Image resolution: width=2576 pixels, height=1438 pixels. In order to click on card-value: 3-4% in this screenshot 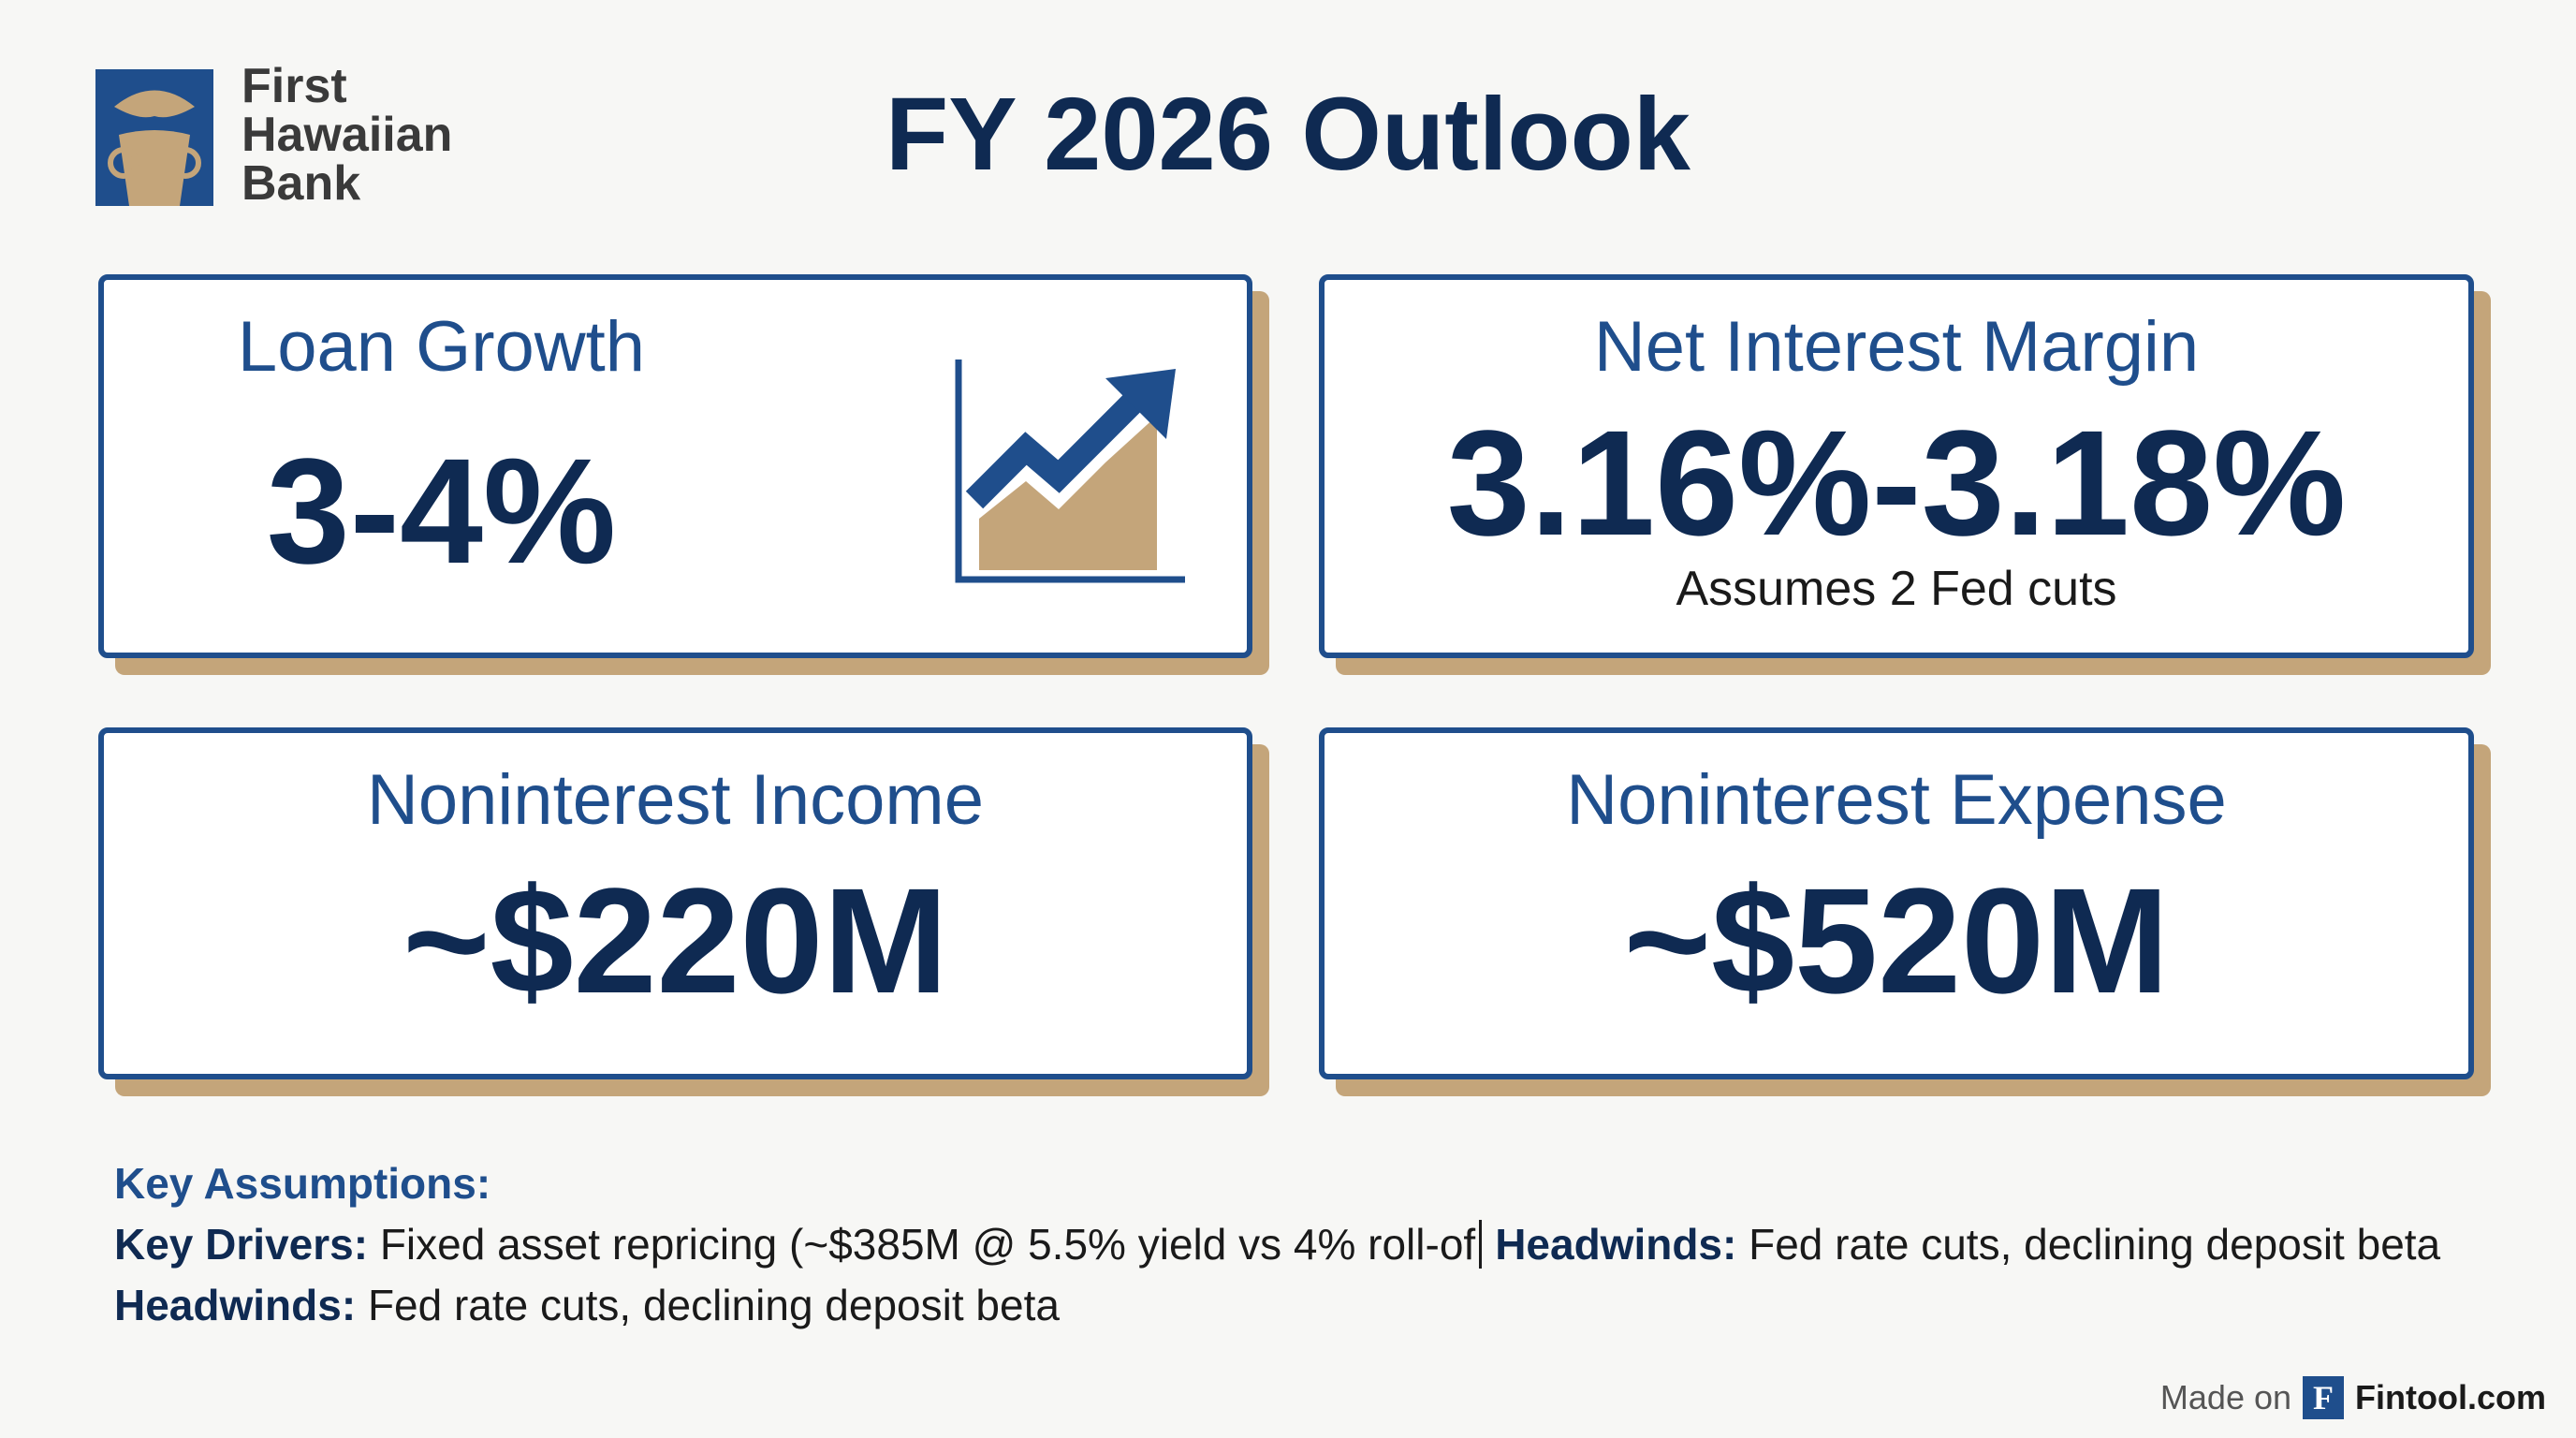, I will do `click(441, 510)`.